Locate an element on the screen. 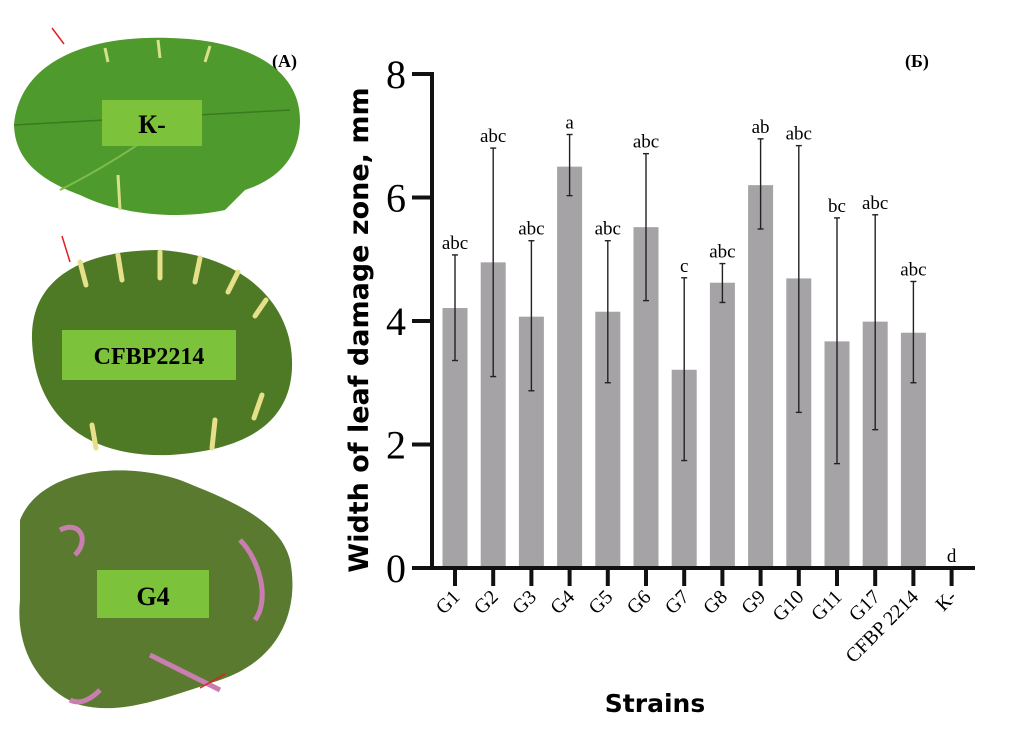 This screenshot has height=735, width=1011. y-tick-label: 8 is located at coordinates (396, 74).